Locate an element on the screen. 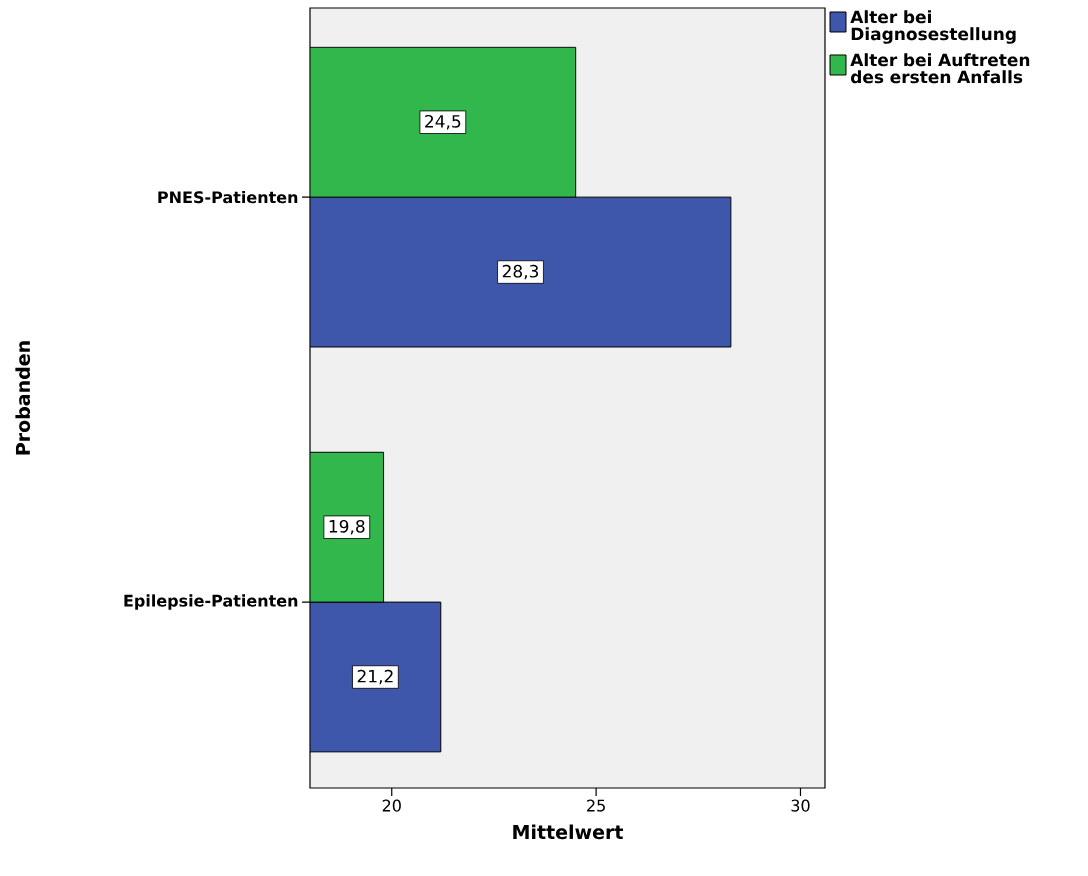 This screenshot has width=1088, height=876. legend-label: Alter bei Diagnosestellung is located at coordinates (933, 27).